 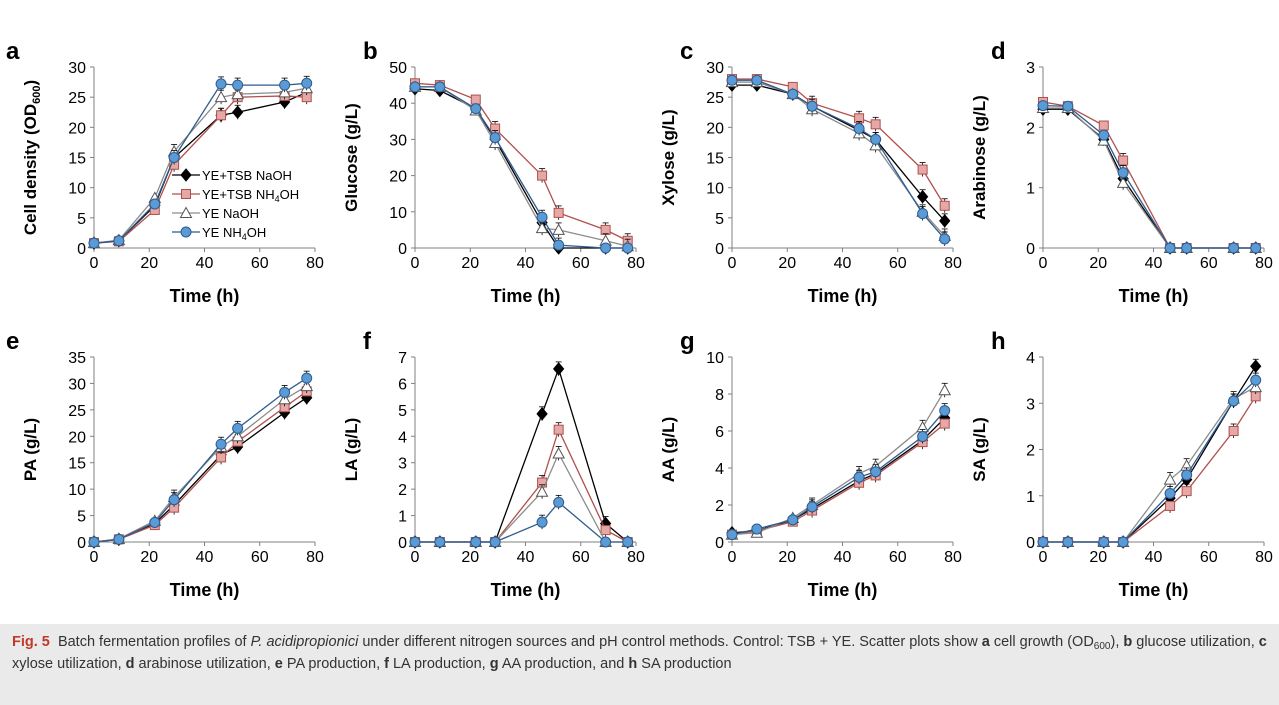 I want to click on legend-label: YE+TSB NH4OH, so click(x=250, y=195).